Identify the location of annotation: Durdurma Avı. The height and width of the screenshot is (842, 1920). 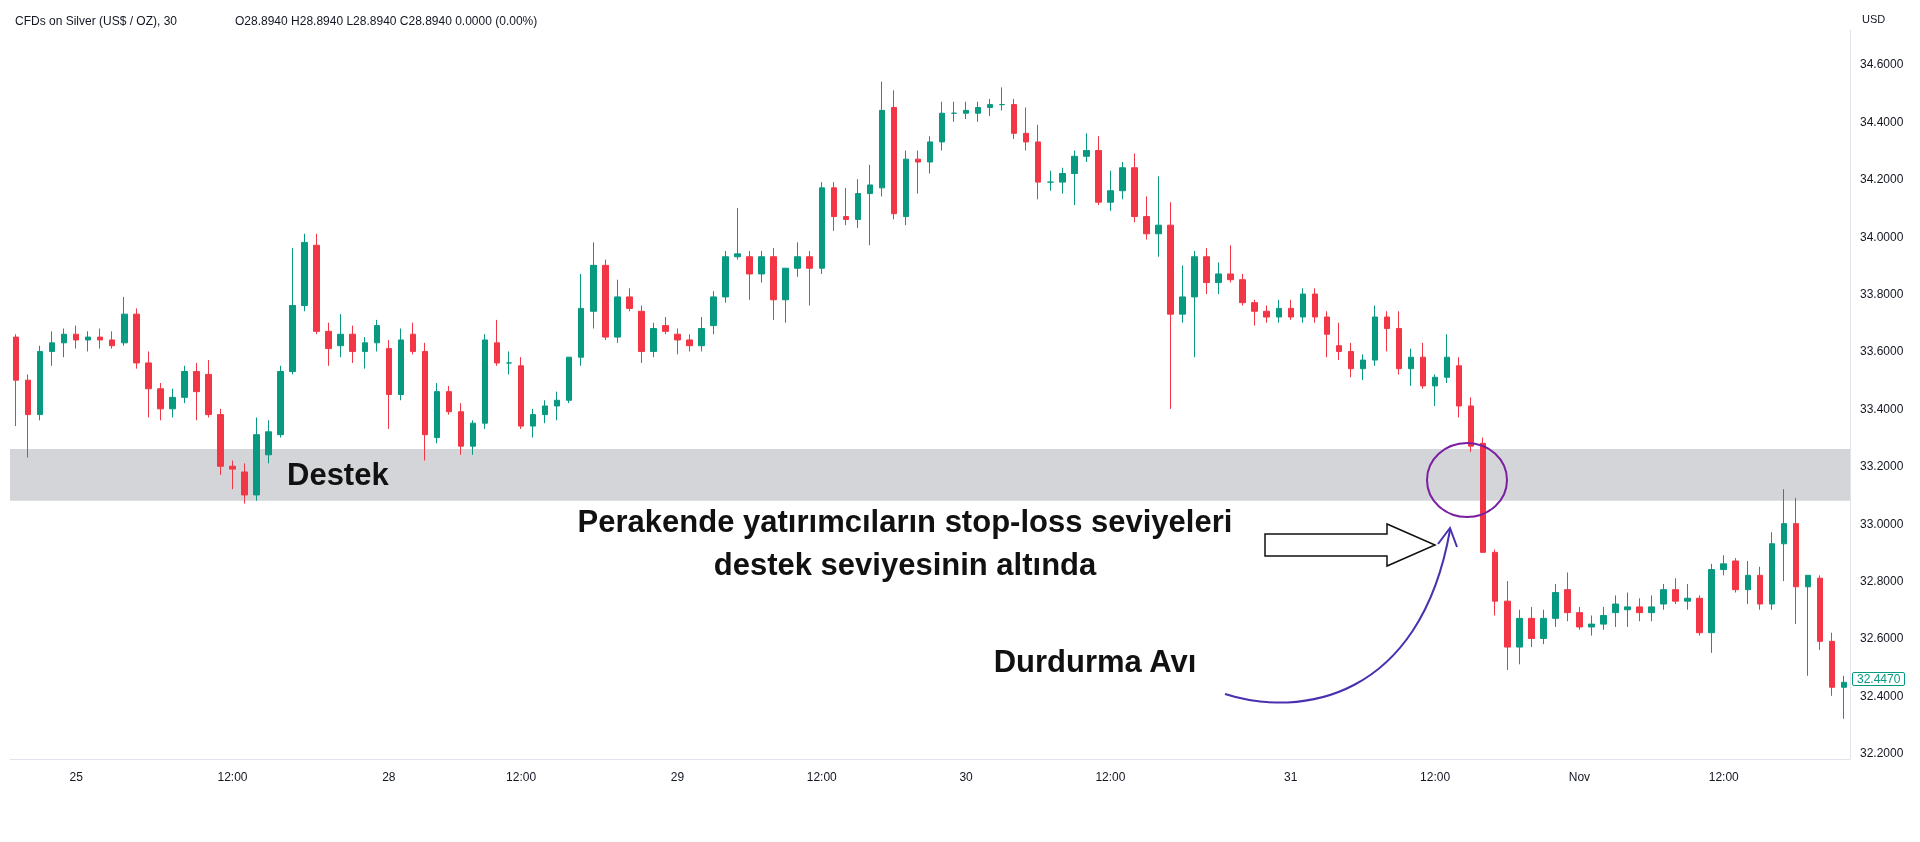
(1095, 662).